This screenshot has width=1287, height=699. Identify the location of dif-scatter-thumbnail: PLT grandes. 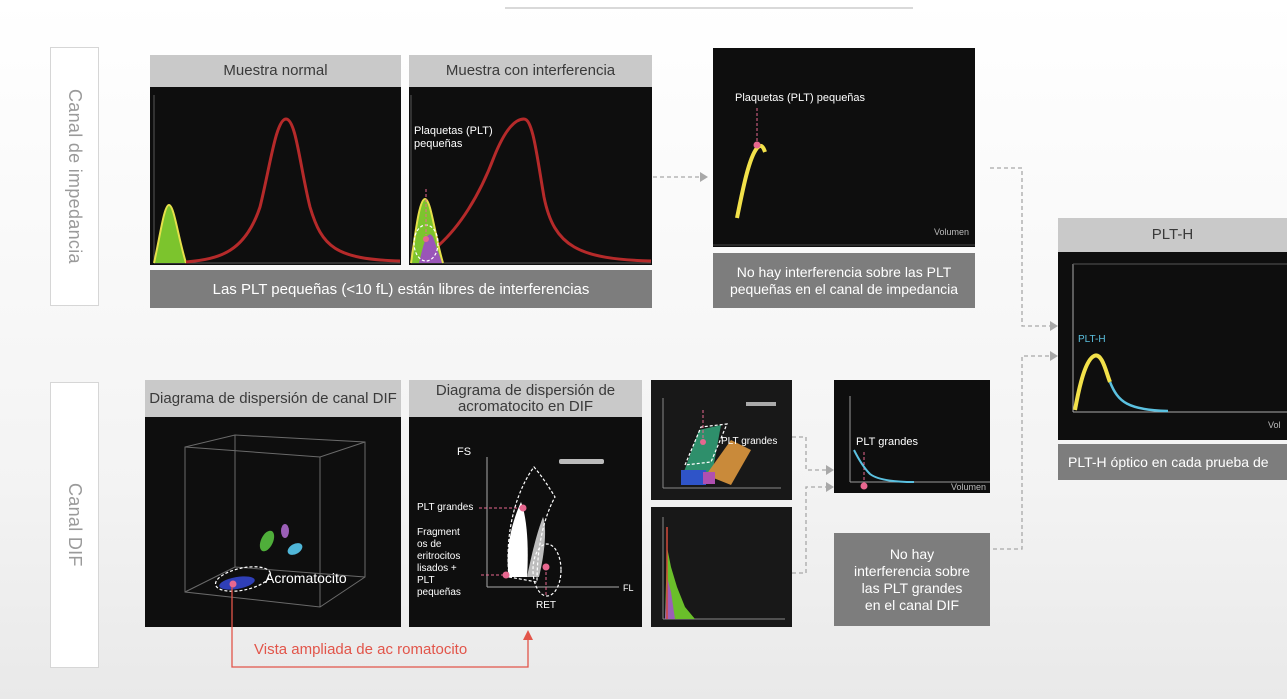
(721, 440).